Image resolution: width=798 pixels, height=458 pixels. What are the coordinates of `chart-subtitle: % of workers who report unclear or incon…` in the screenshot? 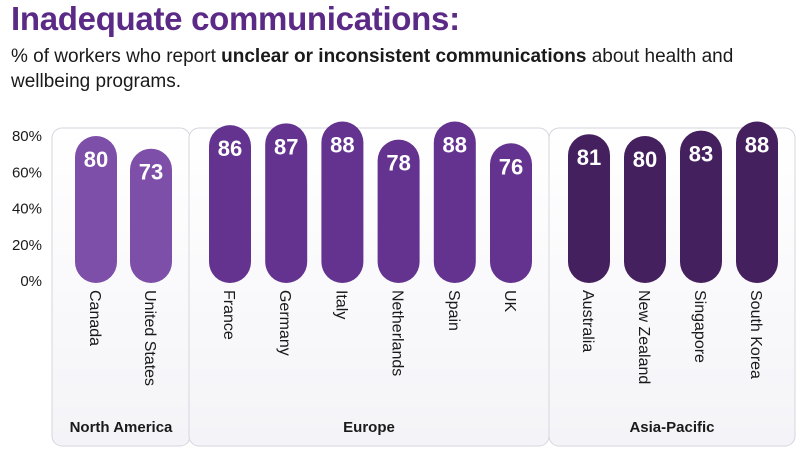 It's located at (391, 69).